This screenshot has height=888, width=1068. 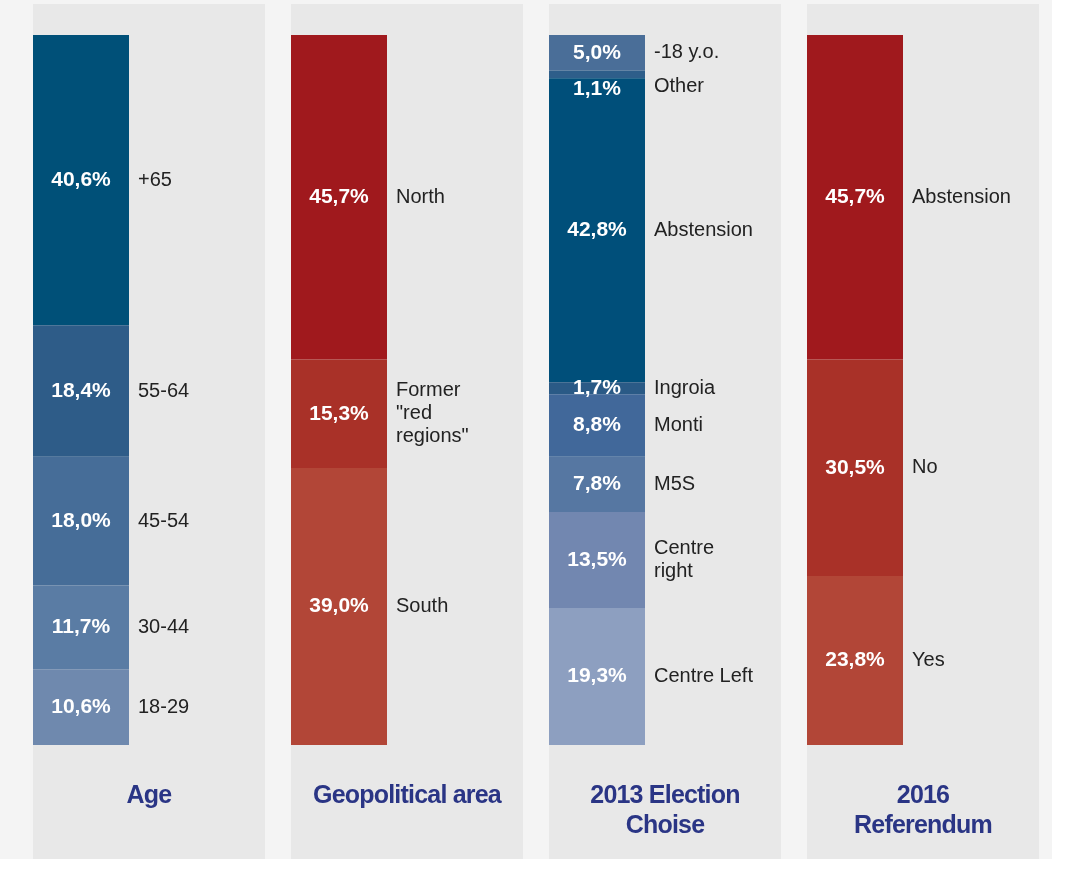 I want to click on data-label: 42,8%, so click(x=597, y=229).